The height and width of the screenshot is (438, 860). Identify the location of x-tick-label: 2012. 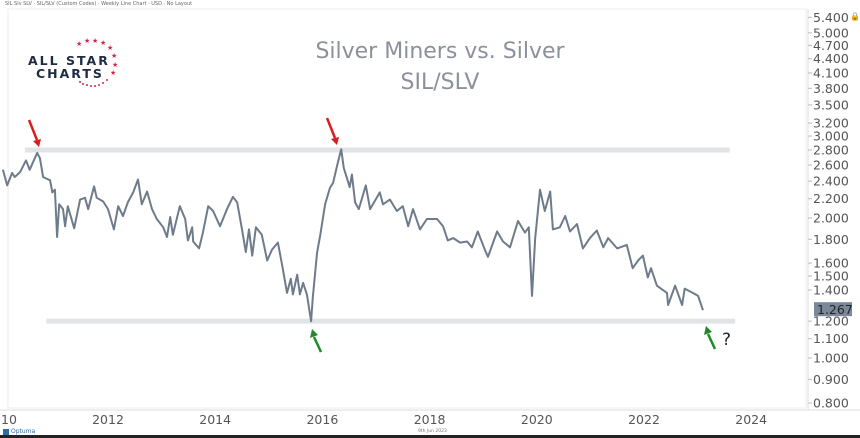
(108, 419).